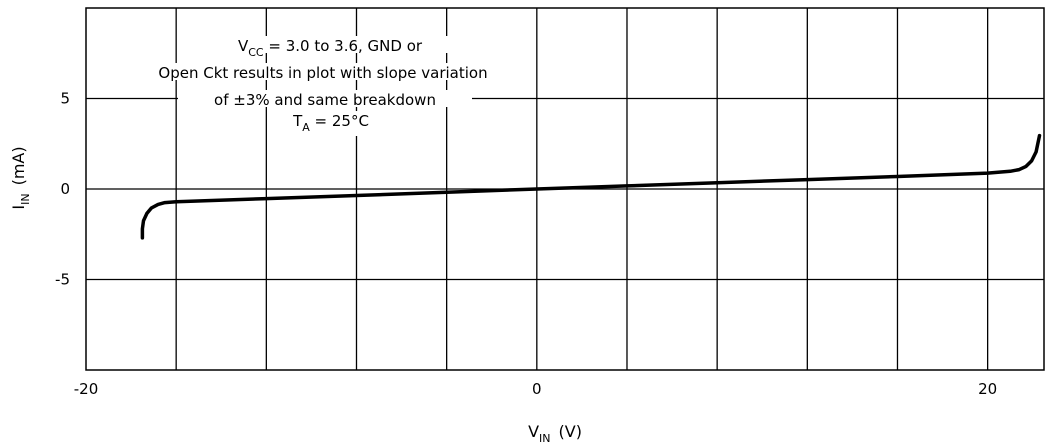  What do you see at coordinates (65, 189) in the screenshot?
I see `y-tick-label: 0` at bounding box center [65, 189].